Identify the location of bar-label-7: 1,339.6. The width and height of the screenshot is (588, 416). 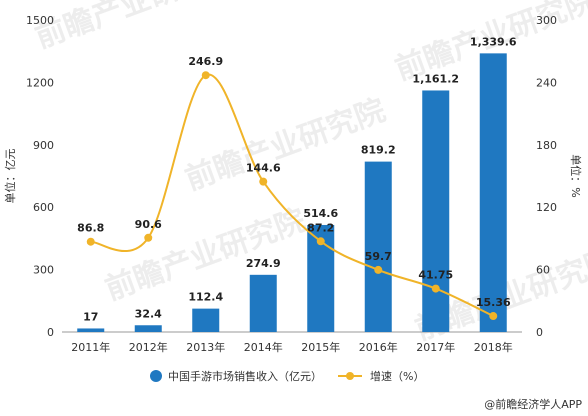
(493, 41).